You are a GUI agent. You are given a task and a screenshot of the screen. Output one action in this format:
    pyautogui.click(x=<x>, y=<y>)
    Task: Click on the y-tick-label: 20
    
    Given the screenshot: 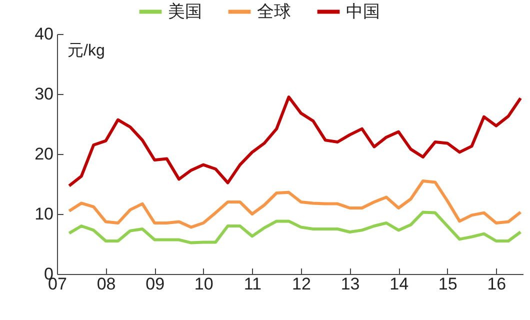 What is the action you would take?
    pyautogui.click(x=44, y=154)
    